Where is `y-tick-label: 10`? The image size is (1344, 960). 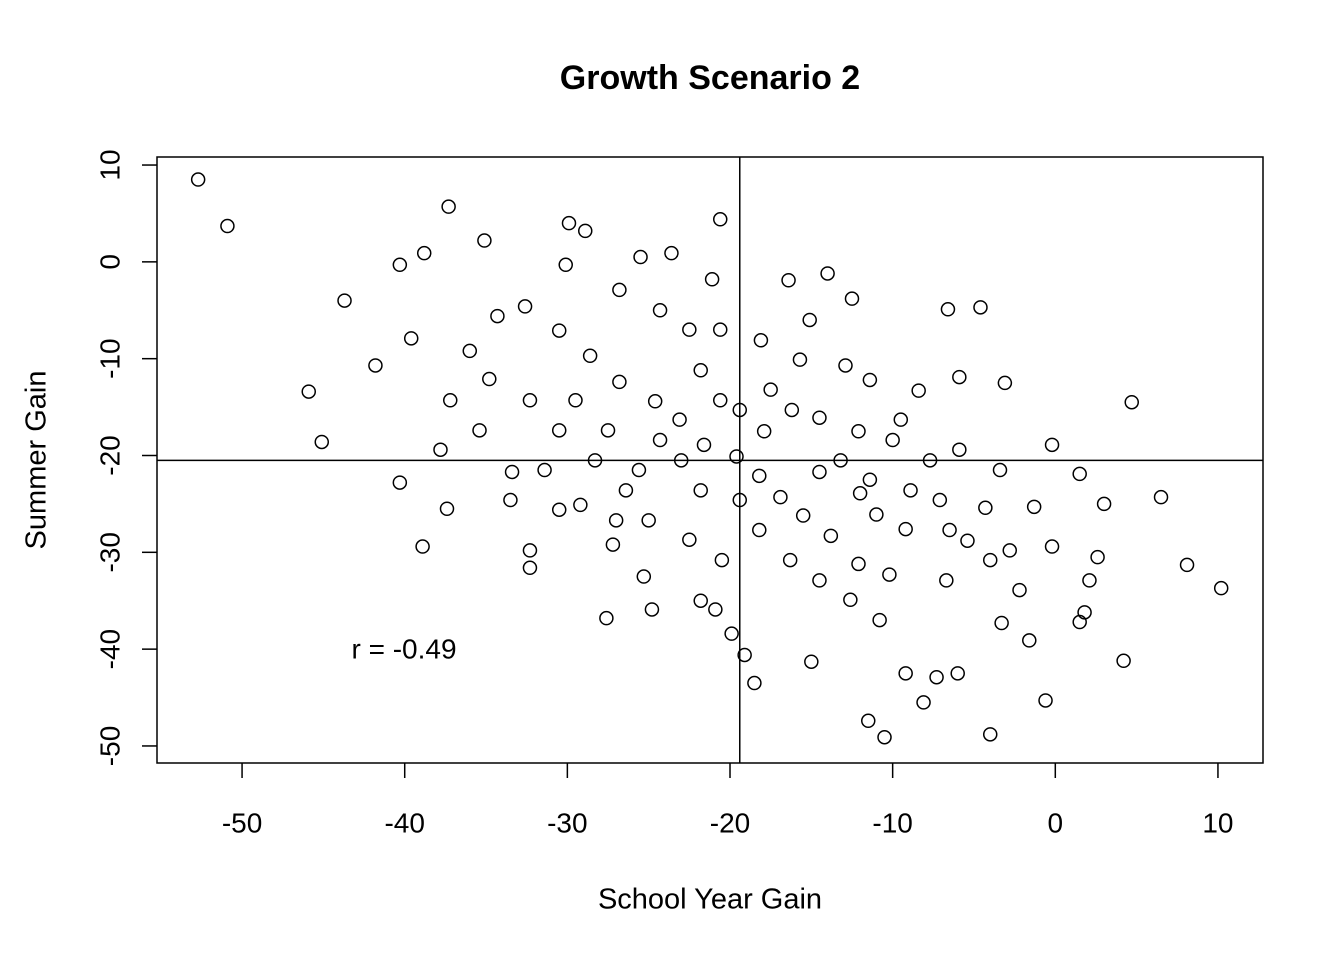 y-tick-label: 10 is located at coordinates (109, 164).